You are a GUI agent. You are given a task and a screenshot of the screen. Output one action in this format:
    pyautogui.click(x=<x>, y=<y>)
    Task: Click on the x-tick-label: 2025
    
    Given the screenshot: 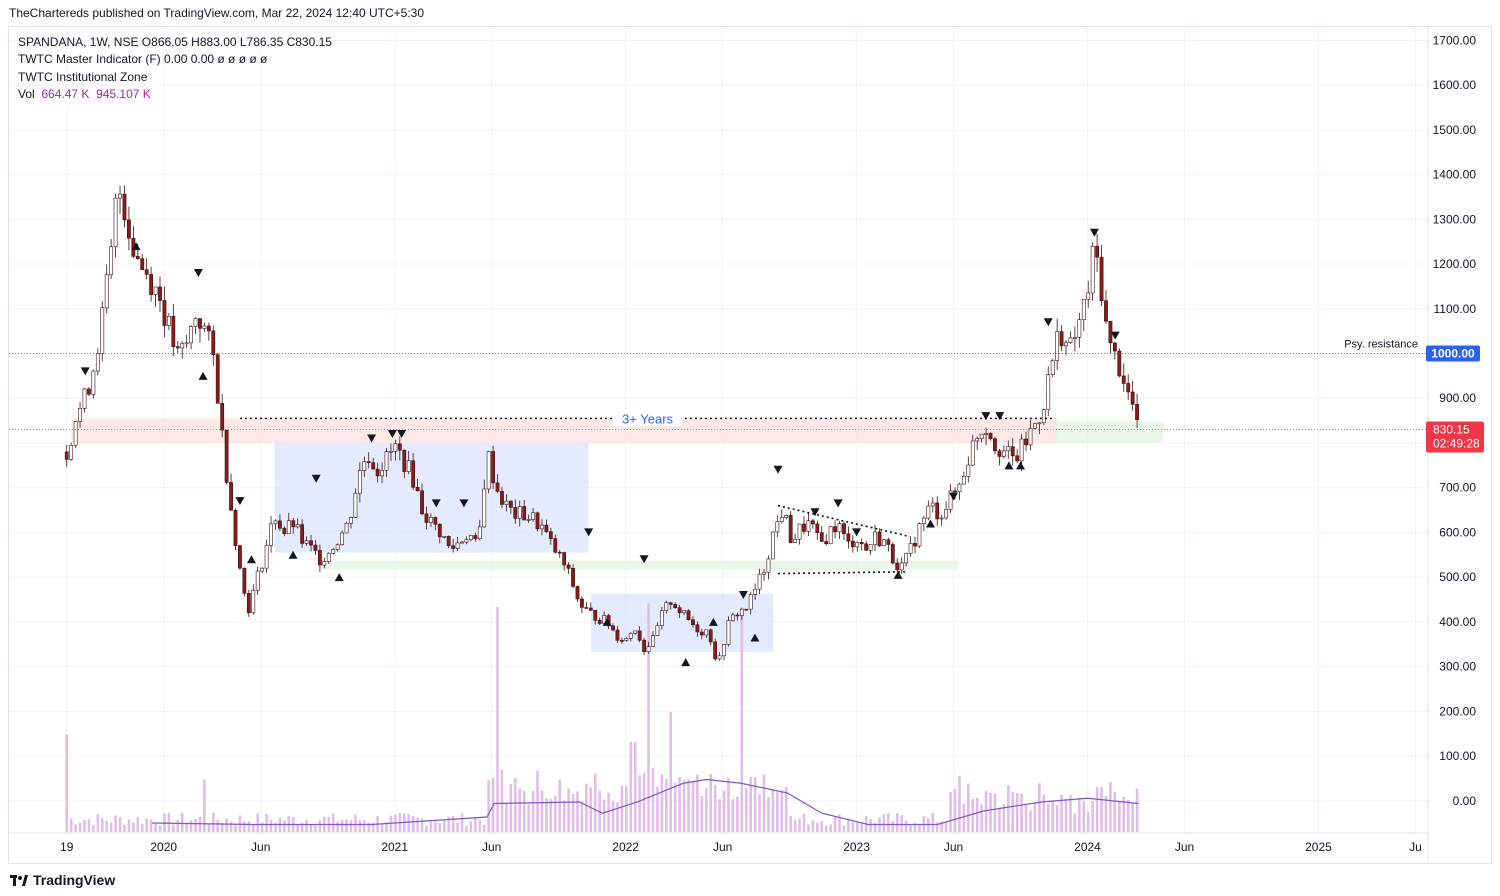 What is the action you would take?
    pyautogui.click(x=1318, y=847)
    